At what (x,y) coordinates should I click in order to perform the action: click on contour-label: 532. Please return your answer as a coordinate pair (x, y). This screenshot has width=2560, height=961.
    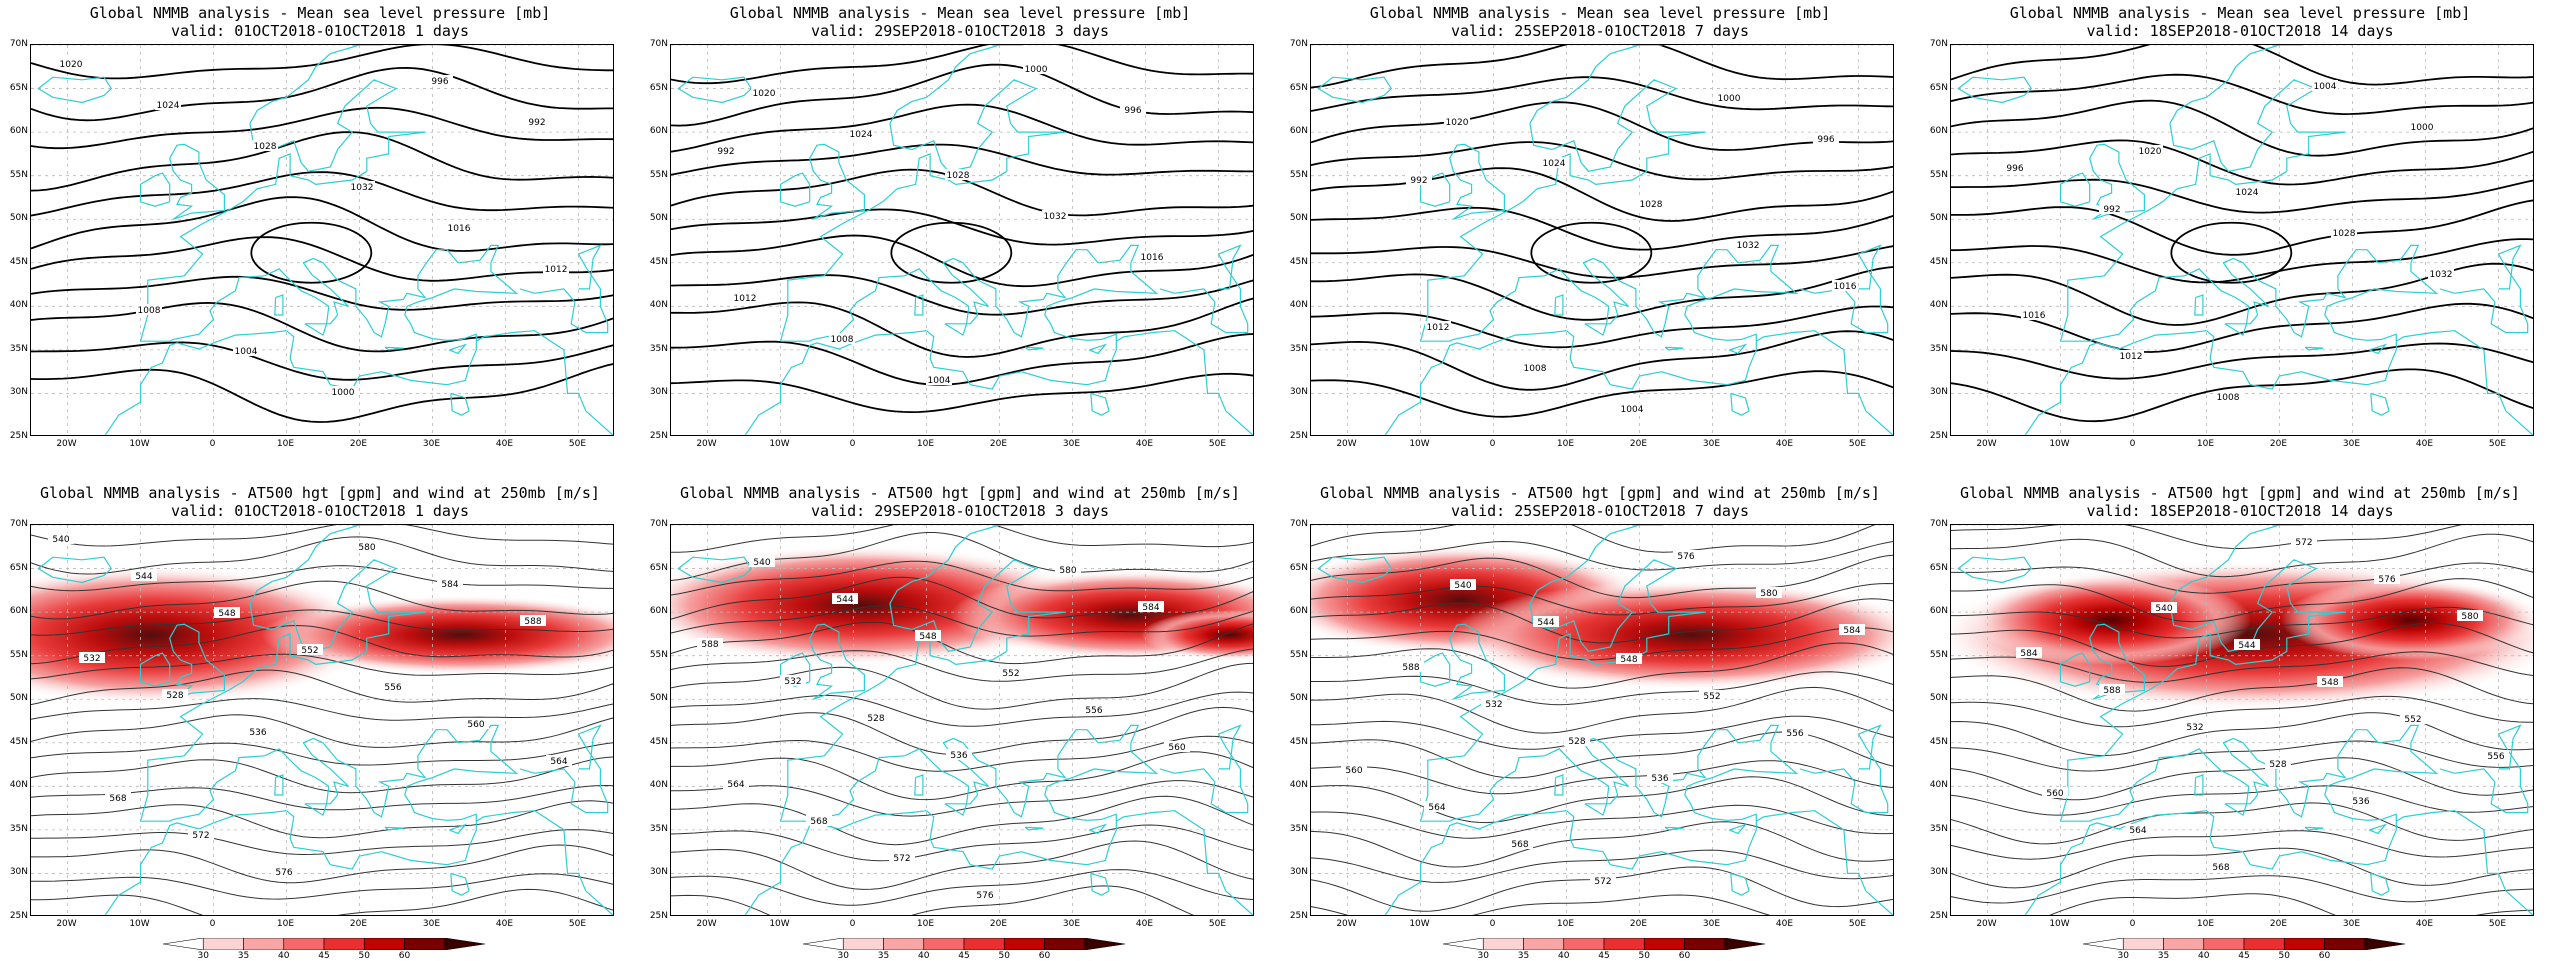
    Looking at the image, I should click on (792, 682).